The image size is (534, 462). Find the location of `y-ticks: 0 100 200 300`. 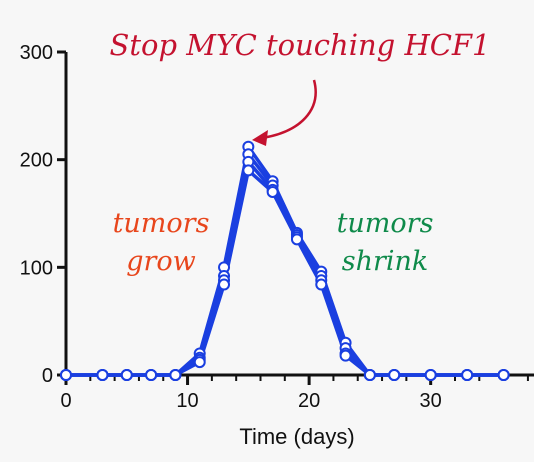

y-ticks: 0 100 200 300 is located at coordinates (43, 214).